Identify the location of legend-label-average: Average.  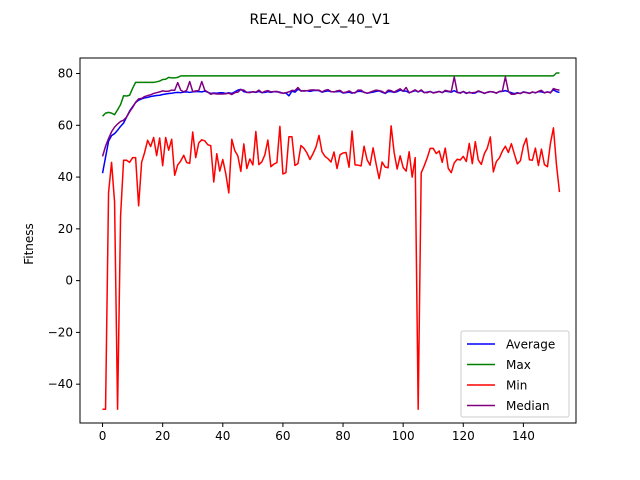
(530, 345).